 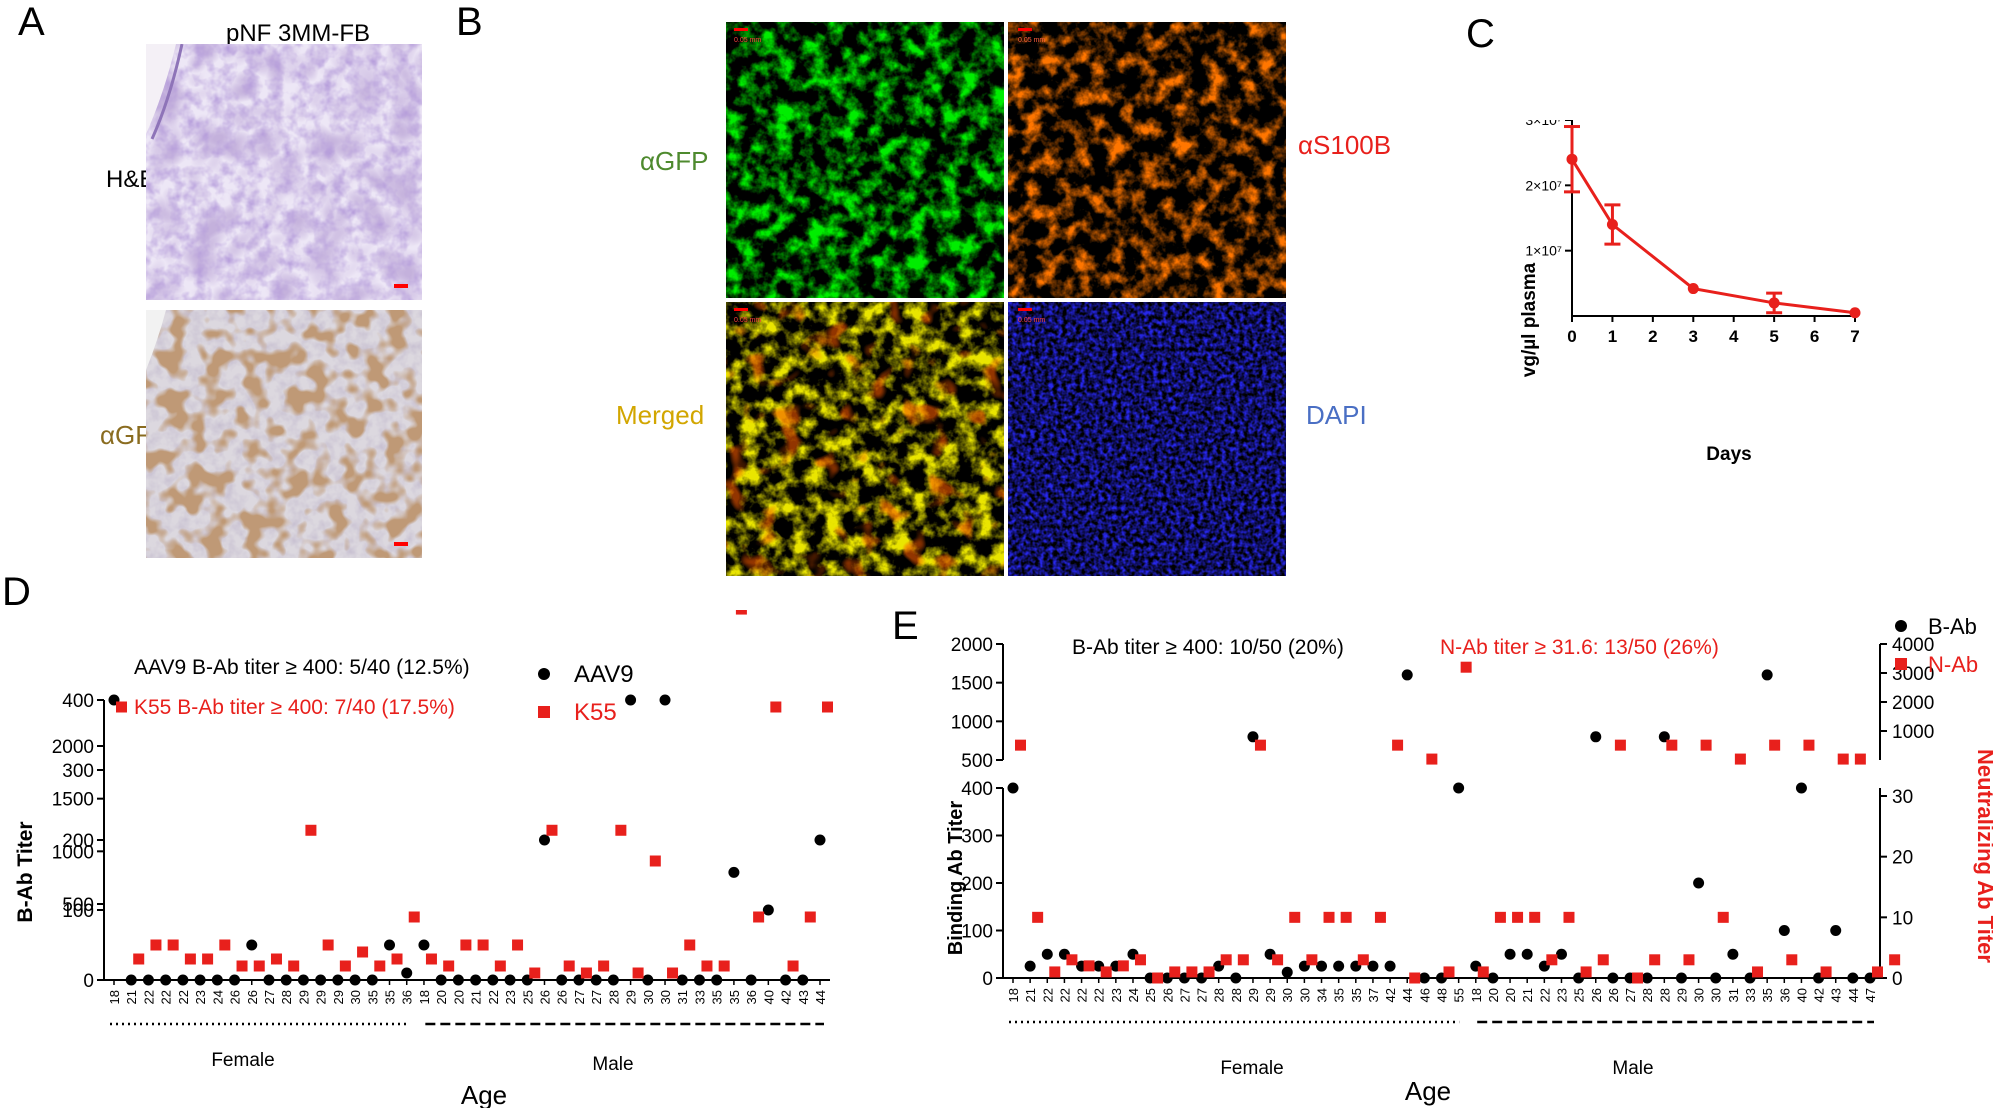 I want to click on y-tick-label: 100, so click(x=977, y=932).